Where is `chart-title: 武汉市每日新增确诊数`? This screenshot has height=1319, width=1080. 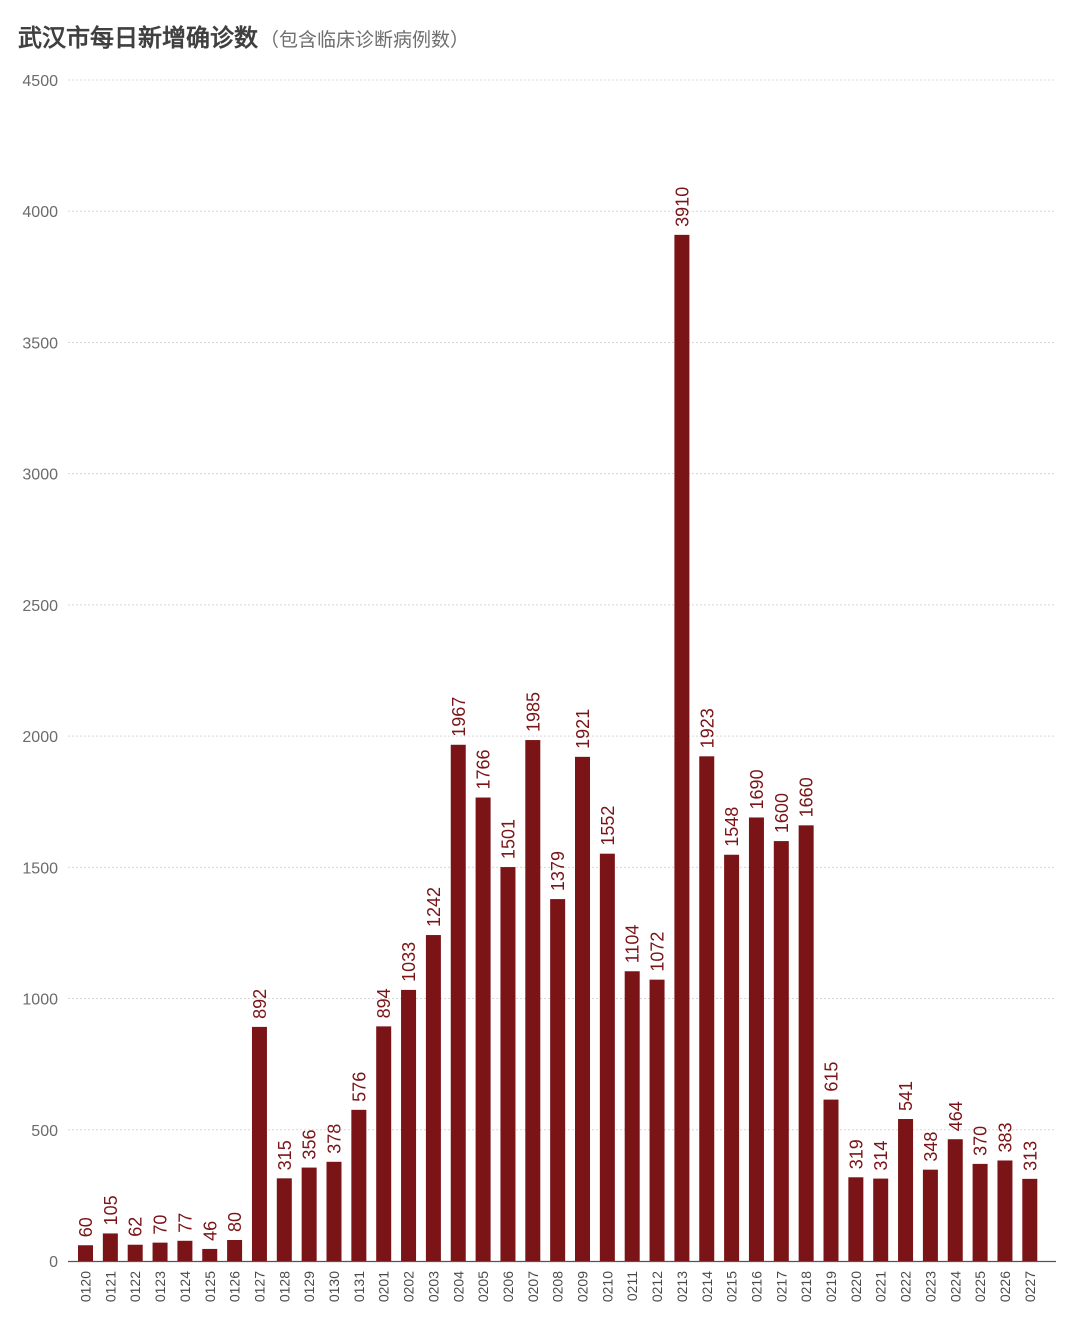
chart-title: 武汉市每日新增确诊数 is located at coordinates (138, 38).